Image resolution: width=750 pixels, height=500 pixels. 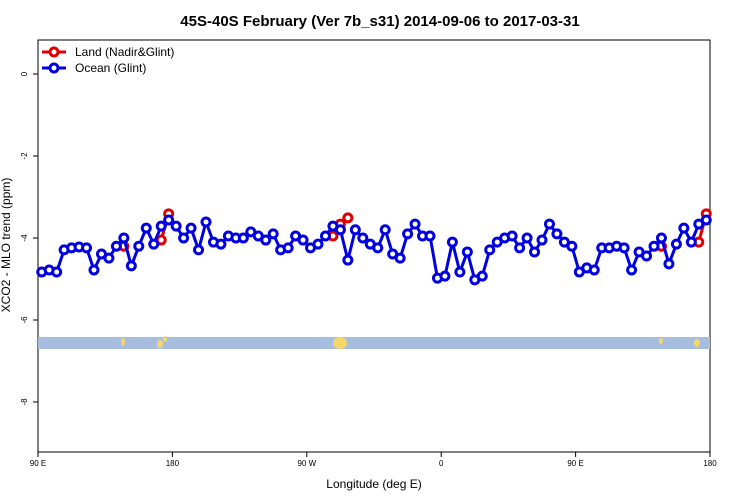 I want to click on y-tick-label: -4, so click(x=24, y=238).